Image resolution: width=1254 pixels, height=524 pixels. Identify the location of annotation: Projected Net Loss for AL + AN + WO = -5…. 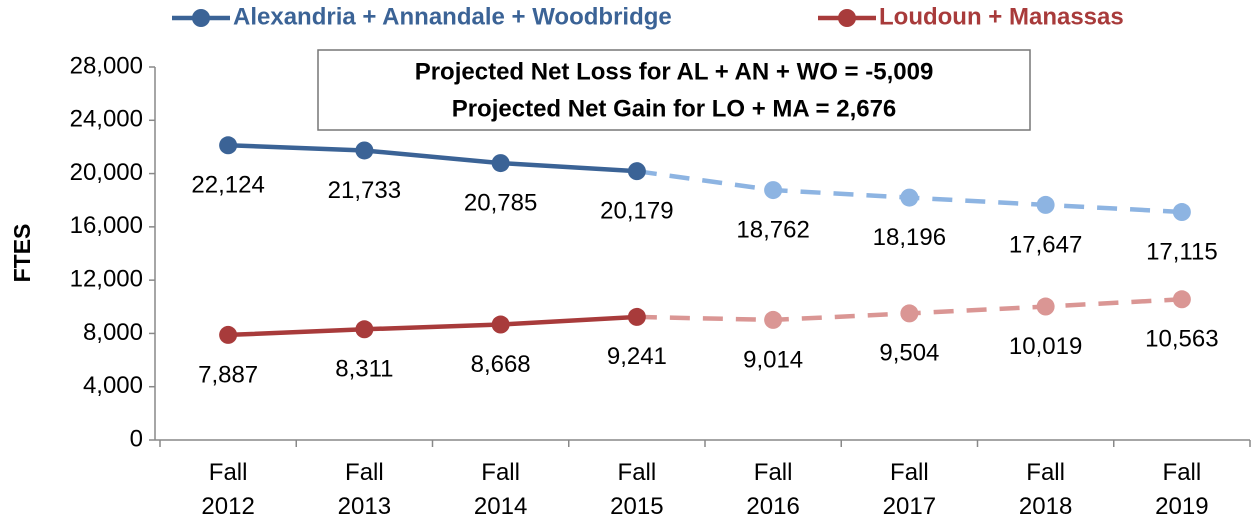
(674, 71).